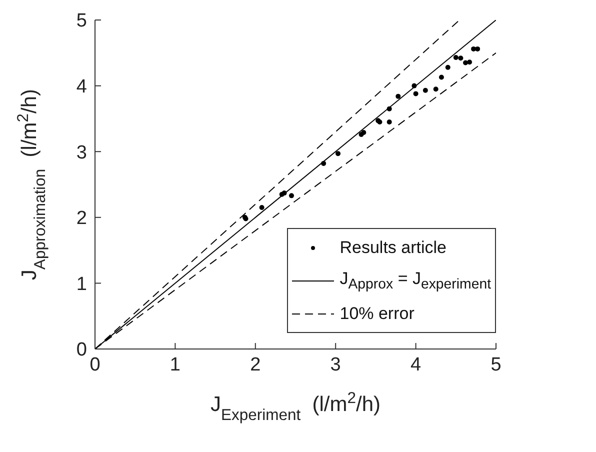 This screenshot has width=596, height=452. Describe the element at coordinates (81, 350) in the screenshot. I see `y-tick-label: 0` at that location.